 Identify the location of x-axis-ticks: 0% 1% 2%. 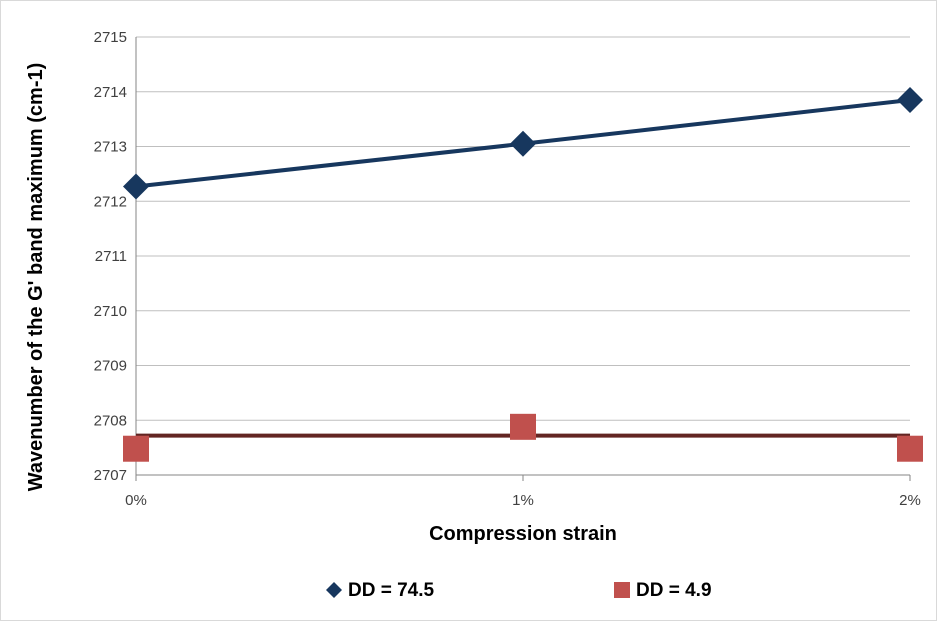
(523, 492).